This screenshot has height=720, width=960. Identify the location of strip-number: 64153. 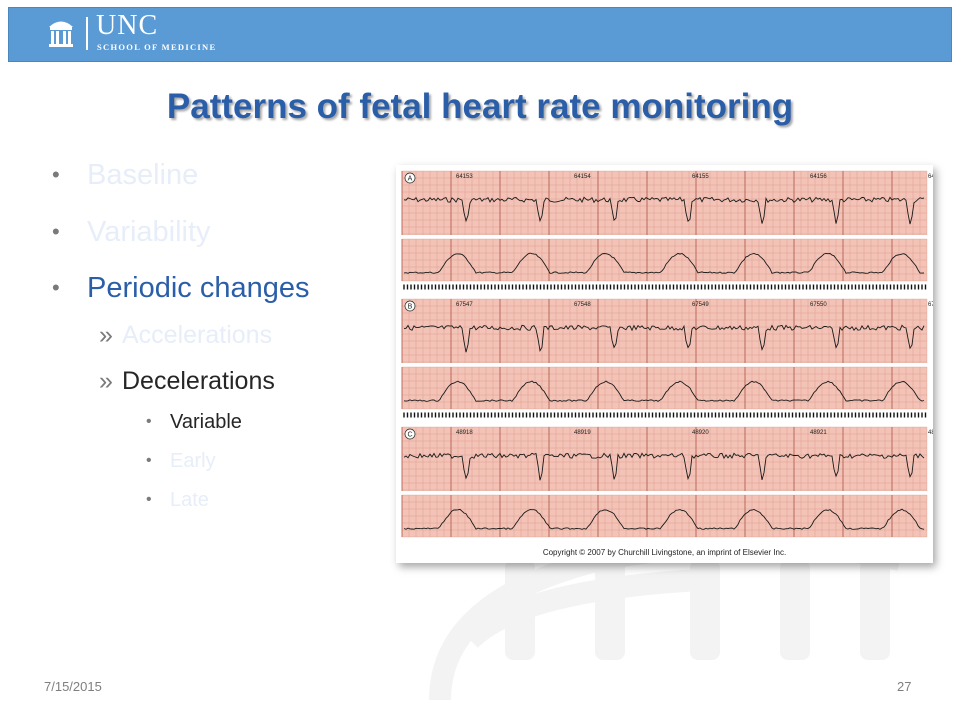
(464, 177).